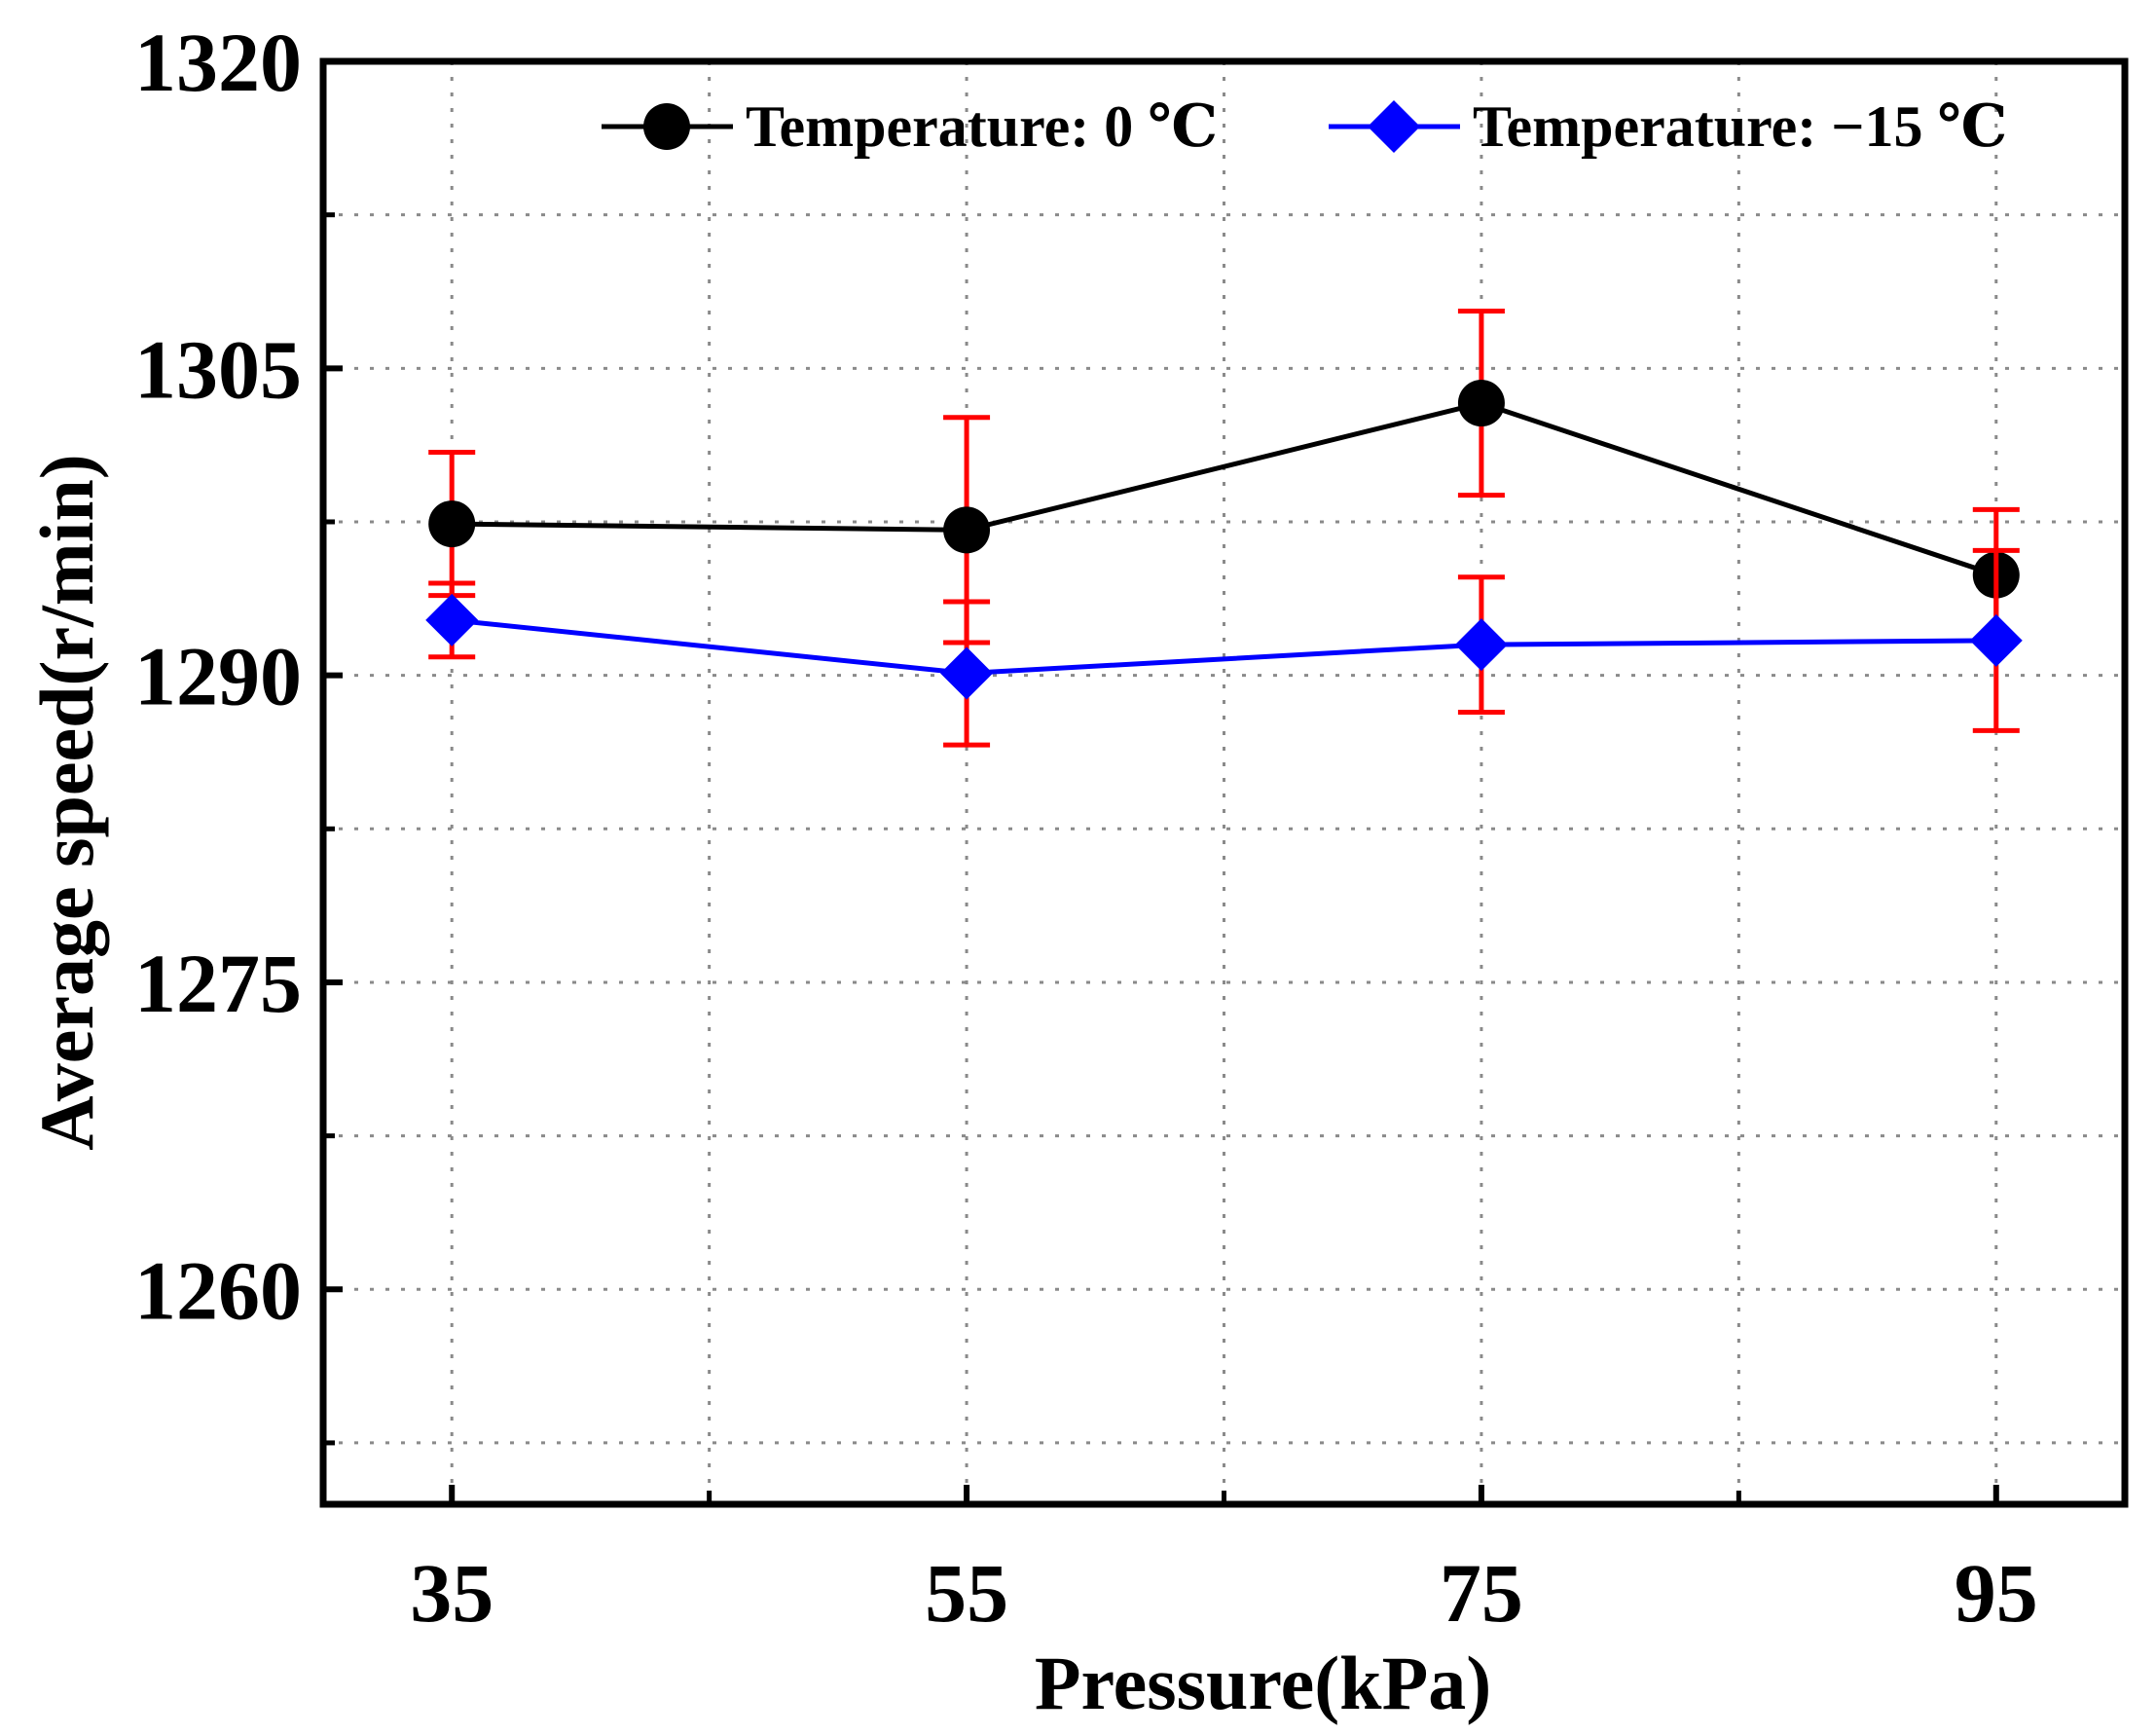 This screenshot has height=1735, width=2156. Describe the element at coordinates (218, 676) in the screenshot. I see `y-tick-label: 1290` at that location.